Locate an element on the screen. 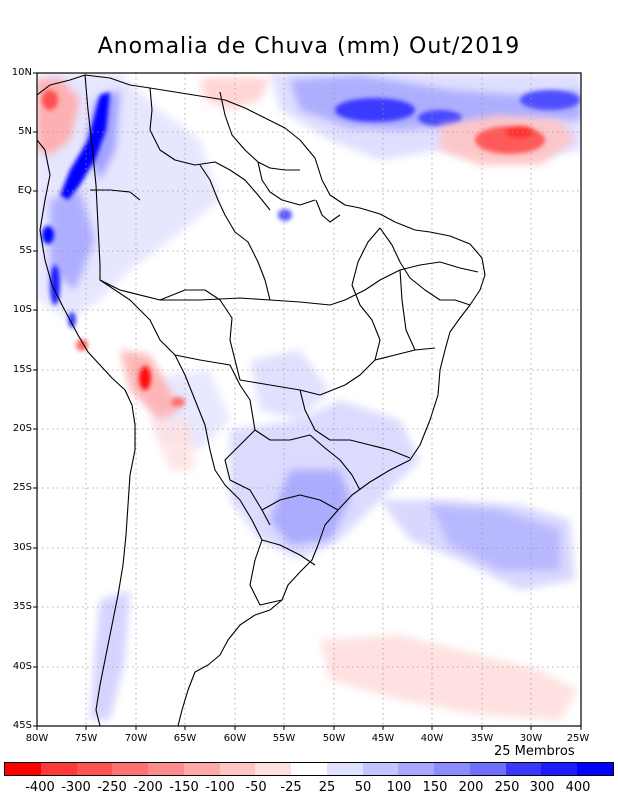  lat-label-40s: 40S is located at coordinates (22, 666).